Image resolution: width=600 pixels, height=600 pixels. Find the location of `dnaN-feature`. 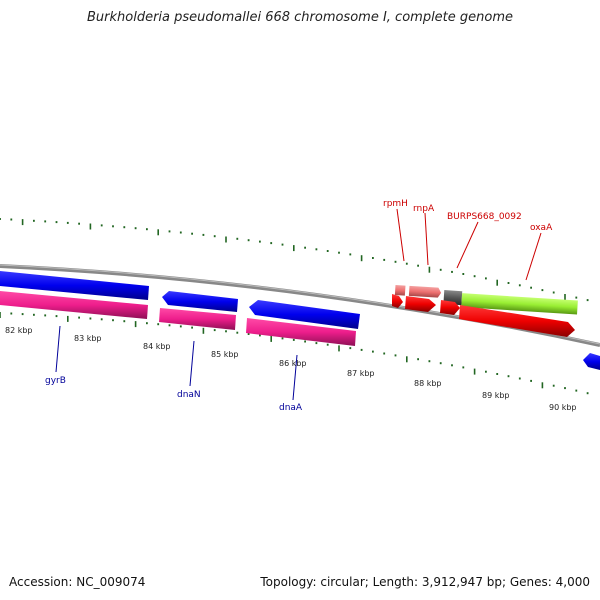

dnaN-feature is located at coordinates (200, 301).